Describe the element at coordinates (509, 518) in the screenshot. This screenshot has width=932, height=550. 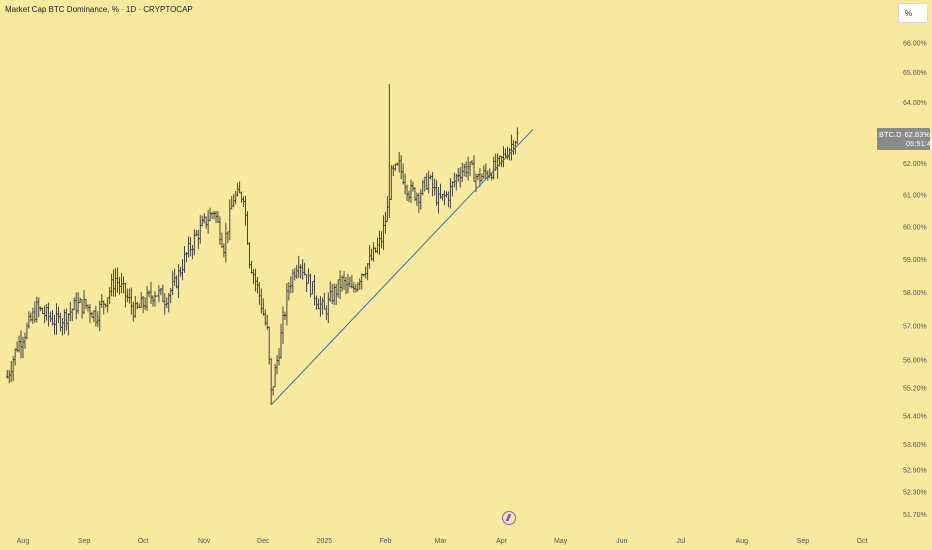
I see `flash-icon` at that location.